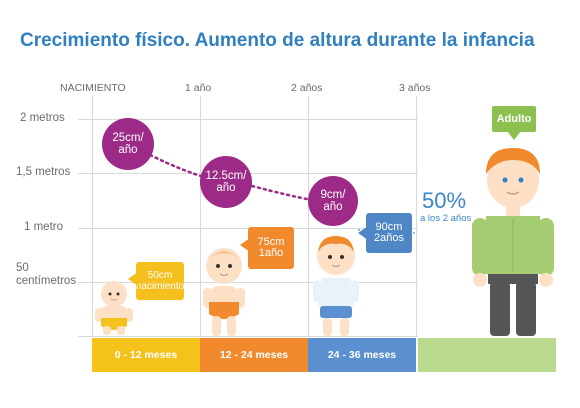 Image resolution: width=580 pixels, height=408 pixels. Describe the element at coordinates (92, 216) in the screenshot. I see `grid-col-birth` at that location.